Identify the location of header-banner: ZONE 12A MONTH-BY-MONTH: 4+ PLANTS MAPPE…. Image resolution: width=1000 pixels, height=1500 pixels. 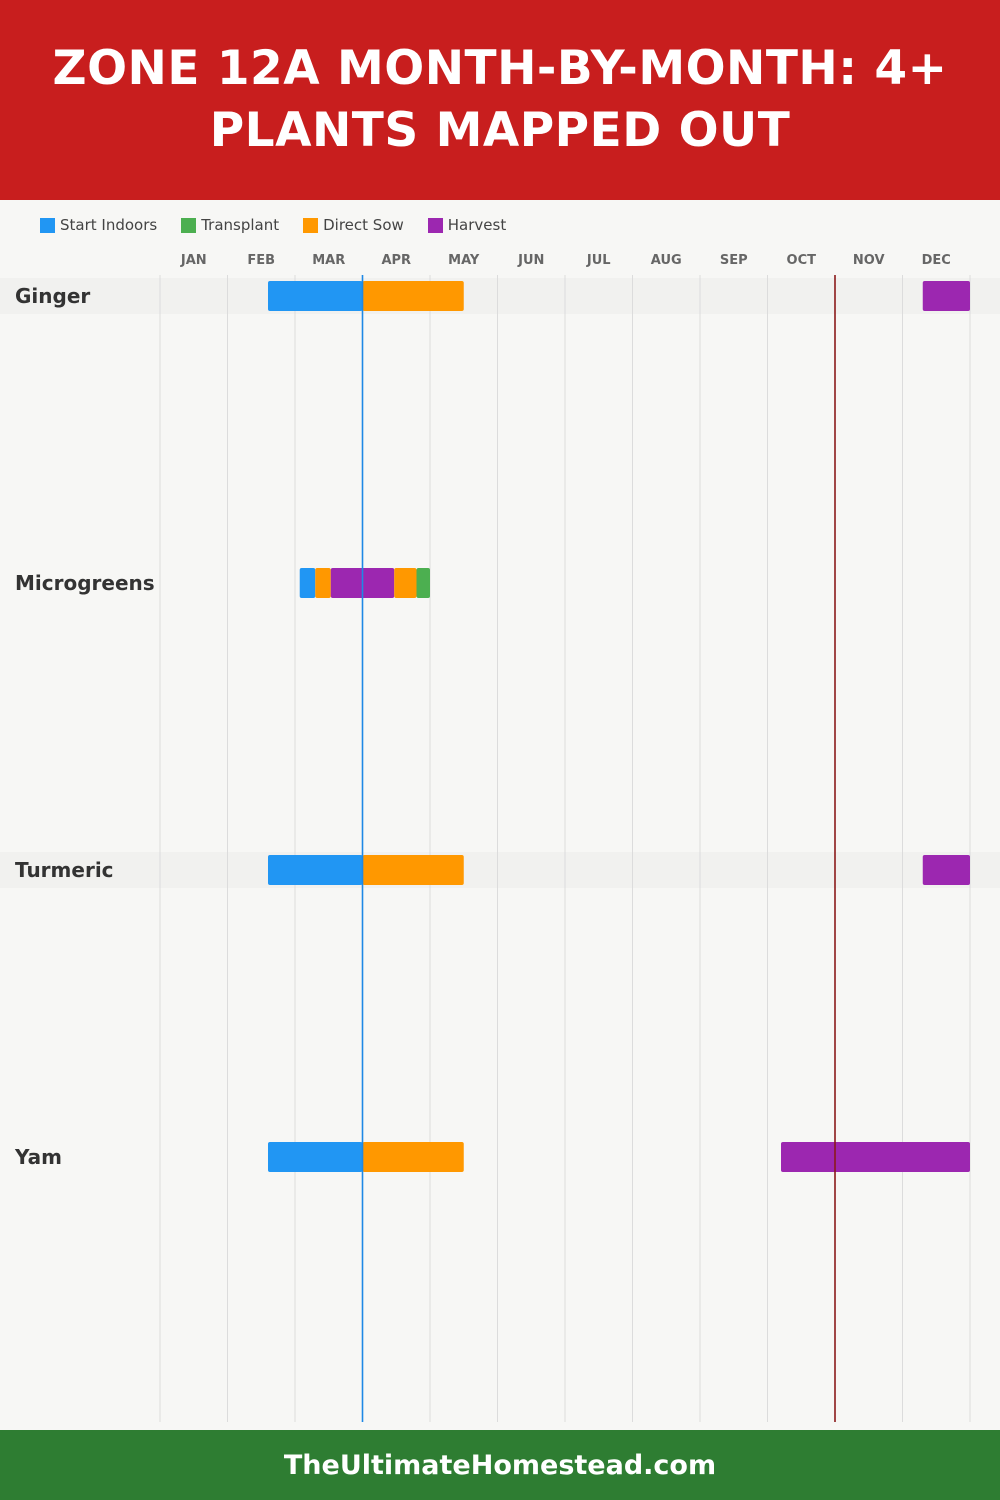
(500, 100).